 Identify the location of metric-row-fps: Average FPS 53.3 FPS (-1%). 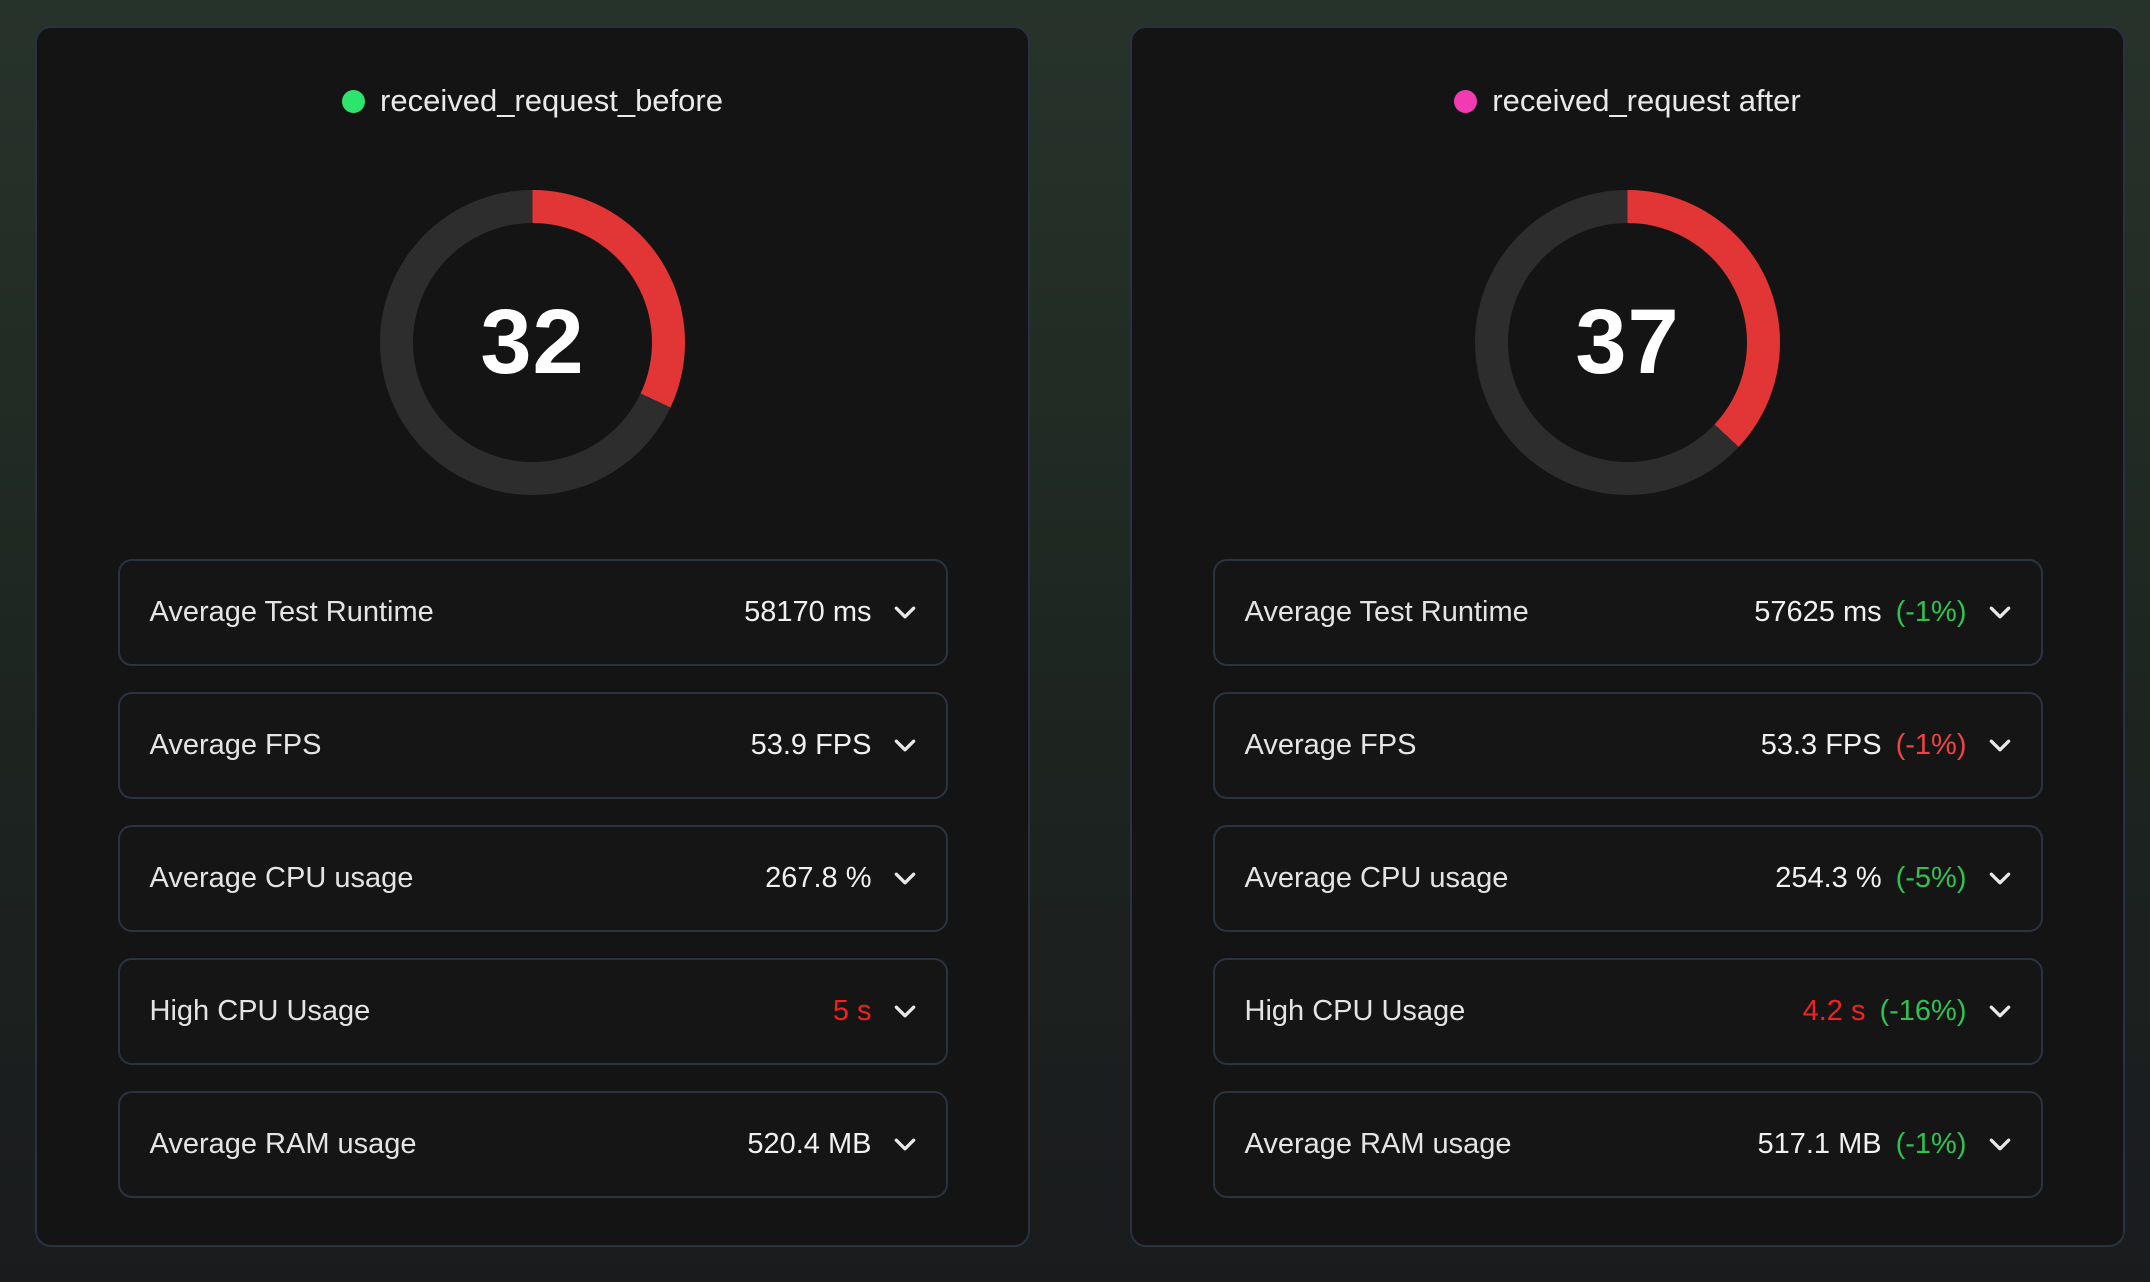
(1627, 745).